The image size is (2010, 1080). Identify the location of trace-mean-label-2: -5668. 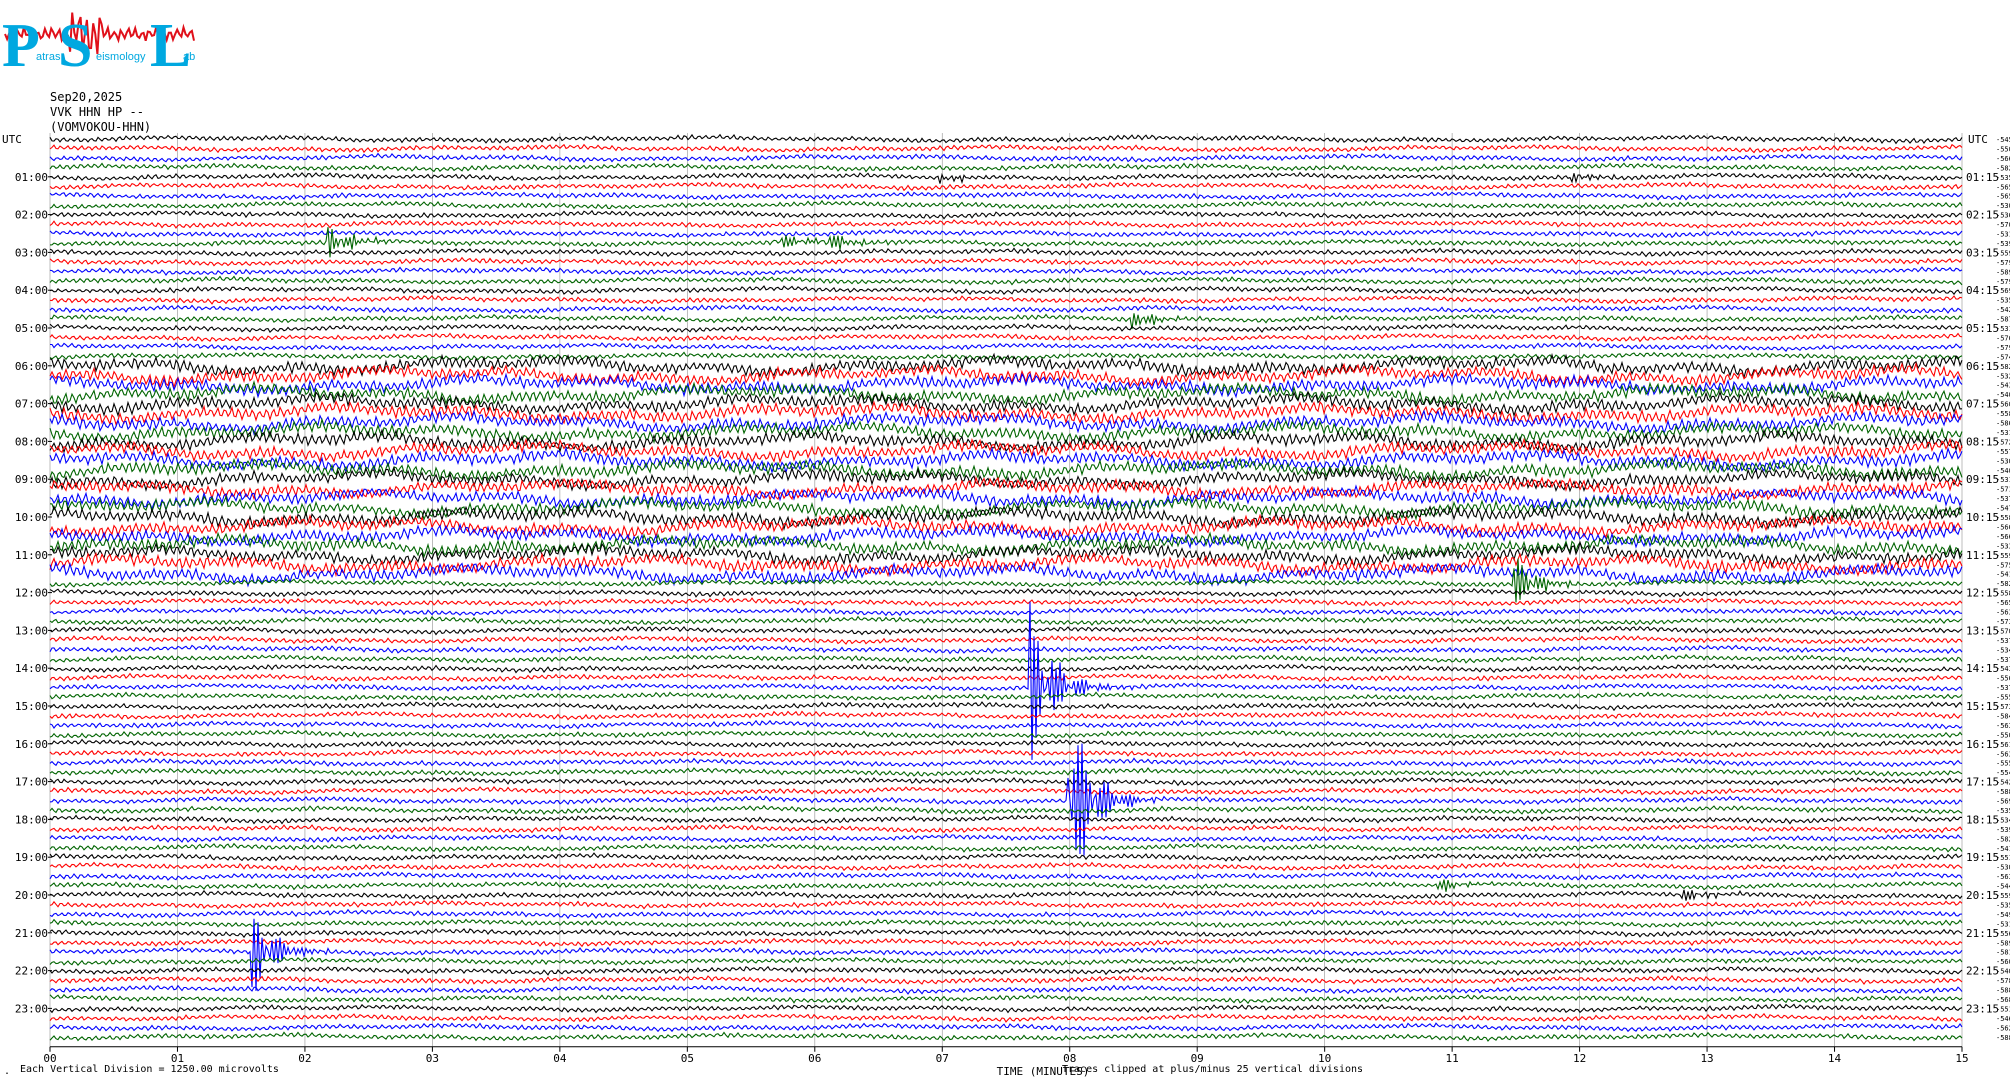
(2003, 159).